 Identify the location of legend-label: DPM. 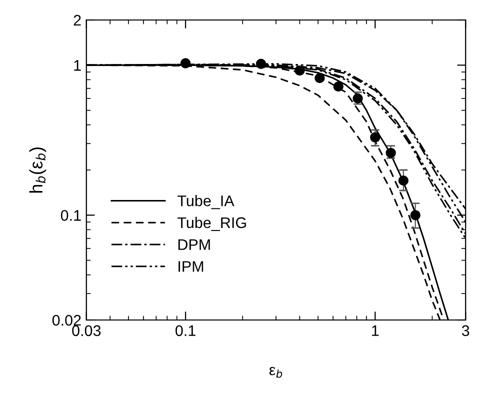
(194, 244).